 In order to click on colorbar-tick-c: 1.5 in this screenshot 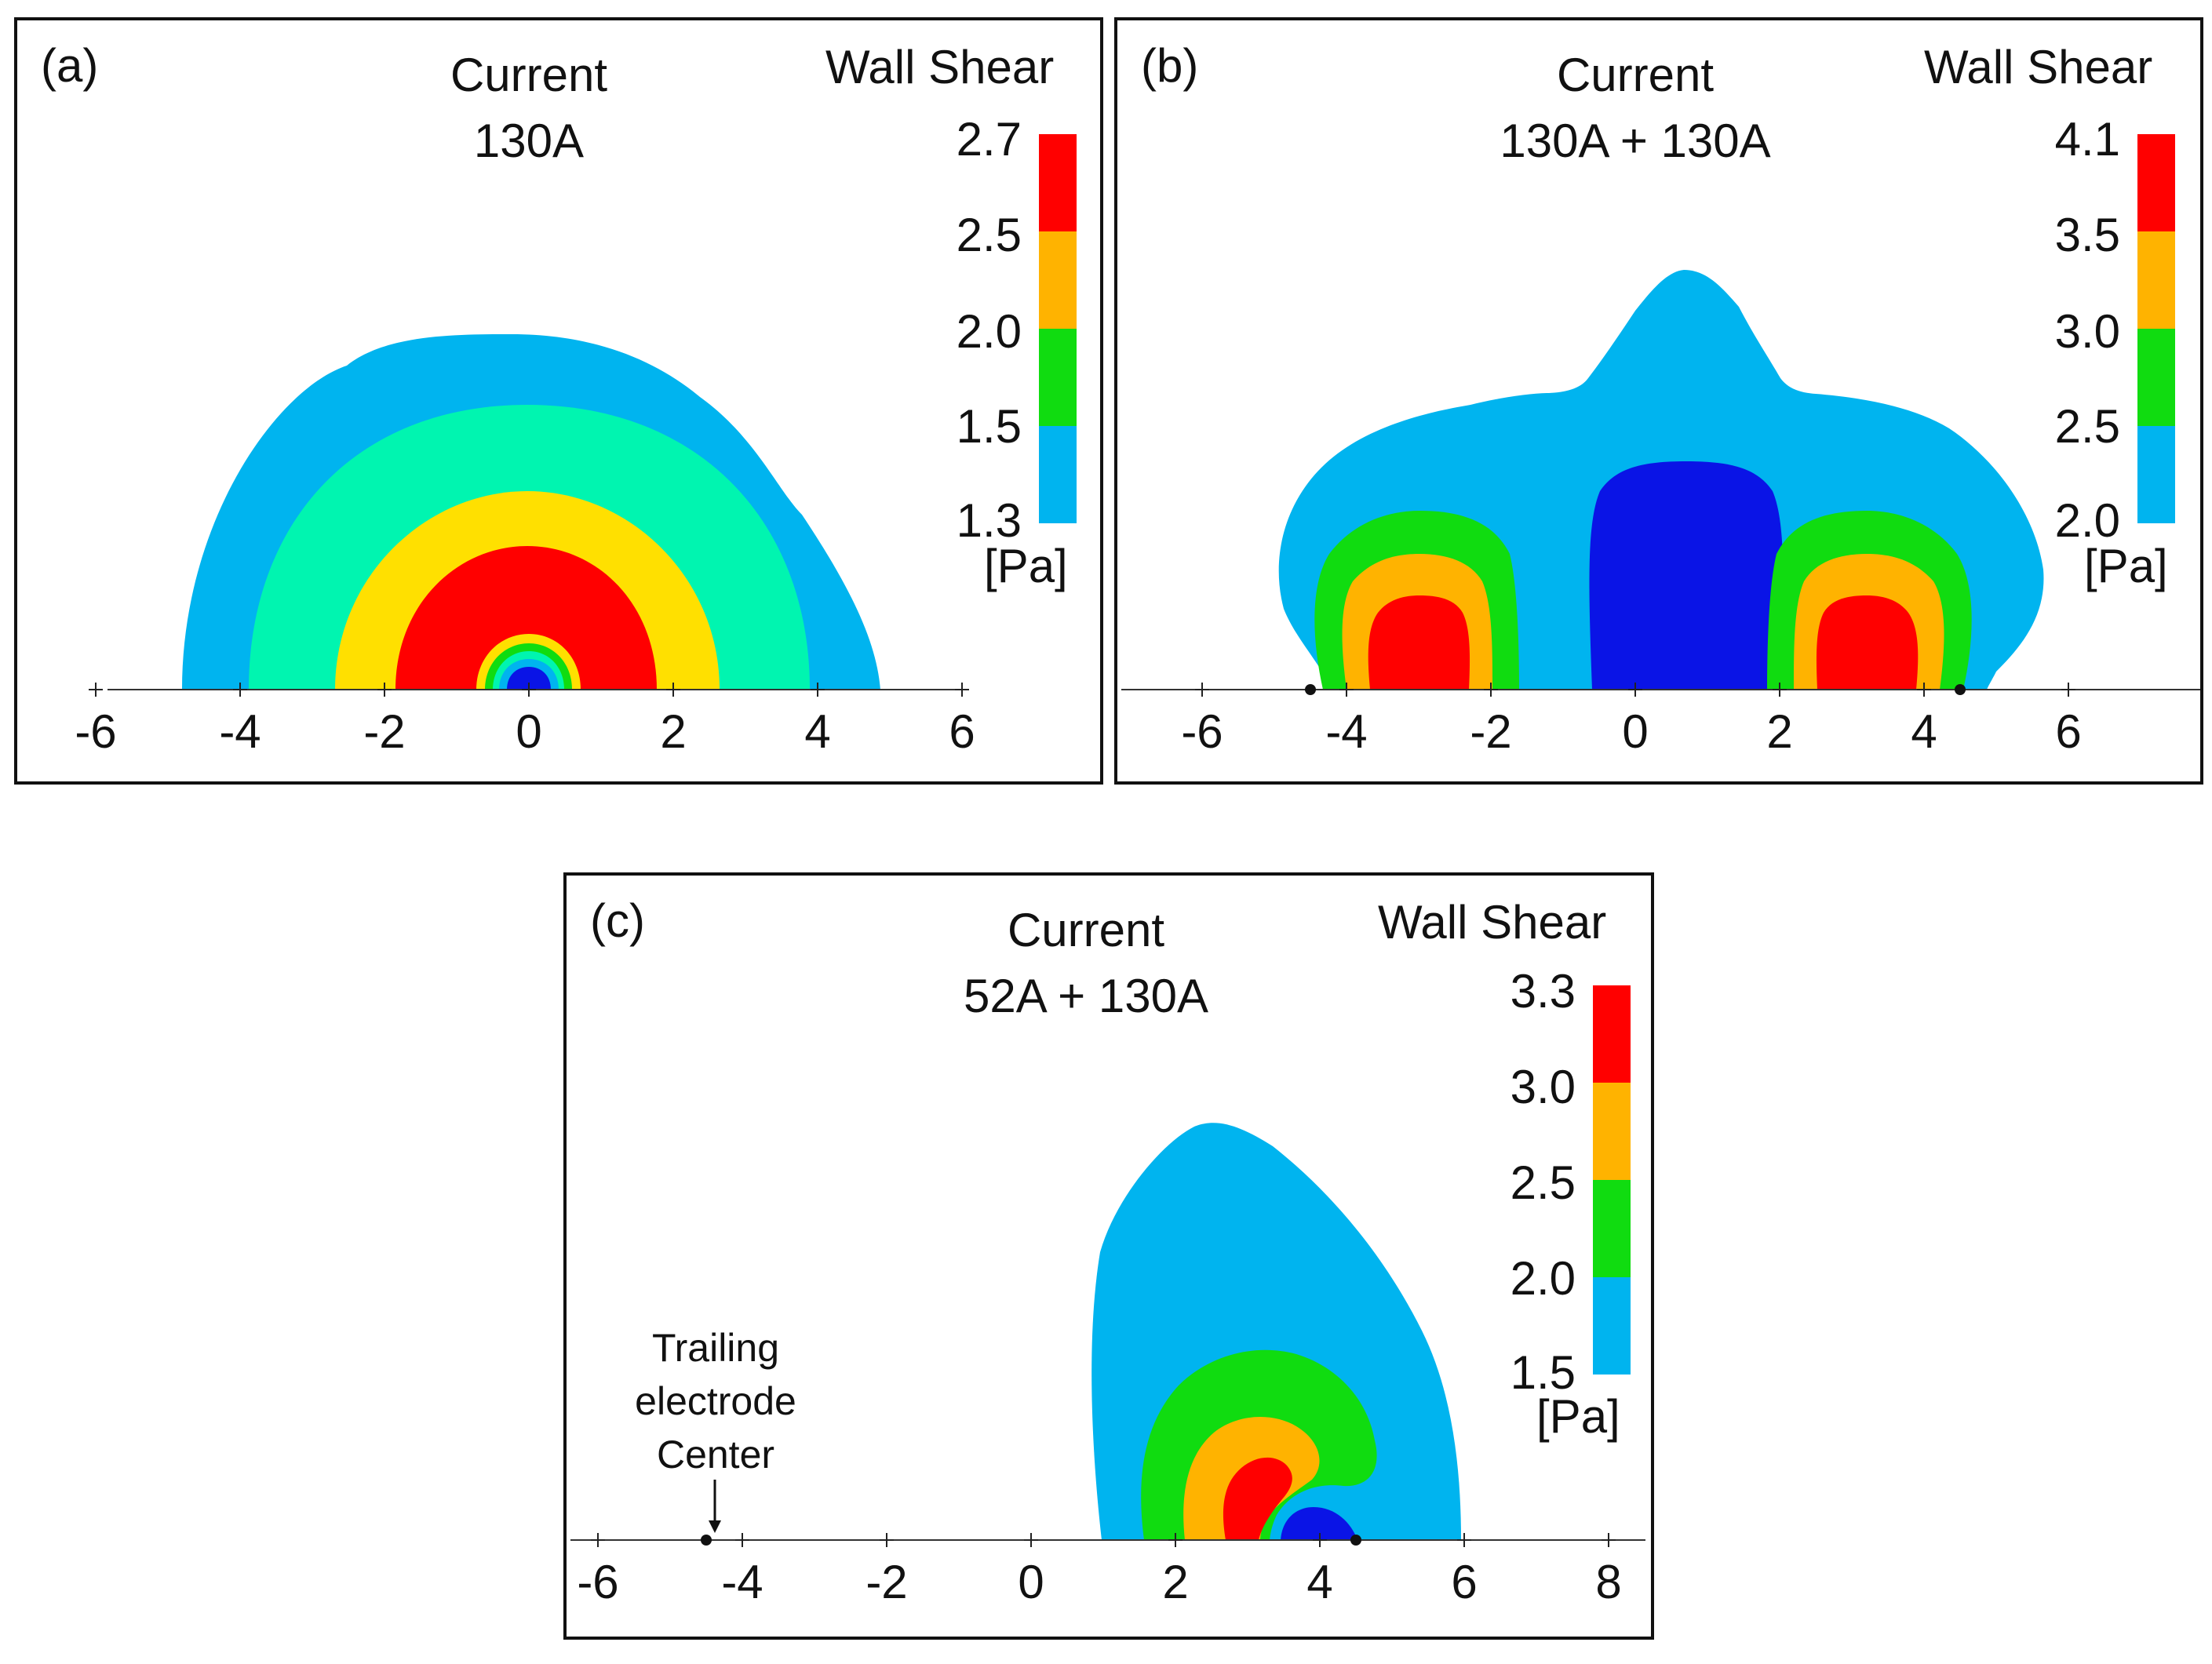, I will do `click(1543, 1372)`.